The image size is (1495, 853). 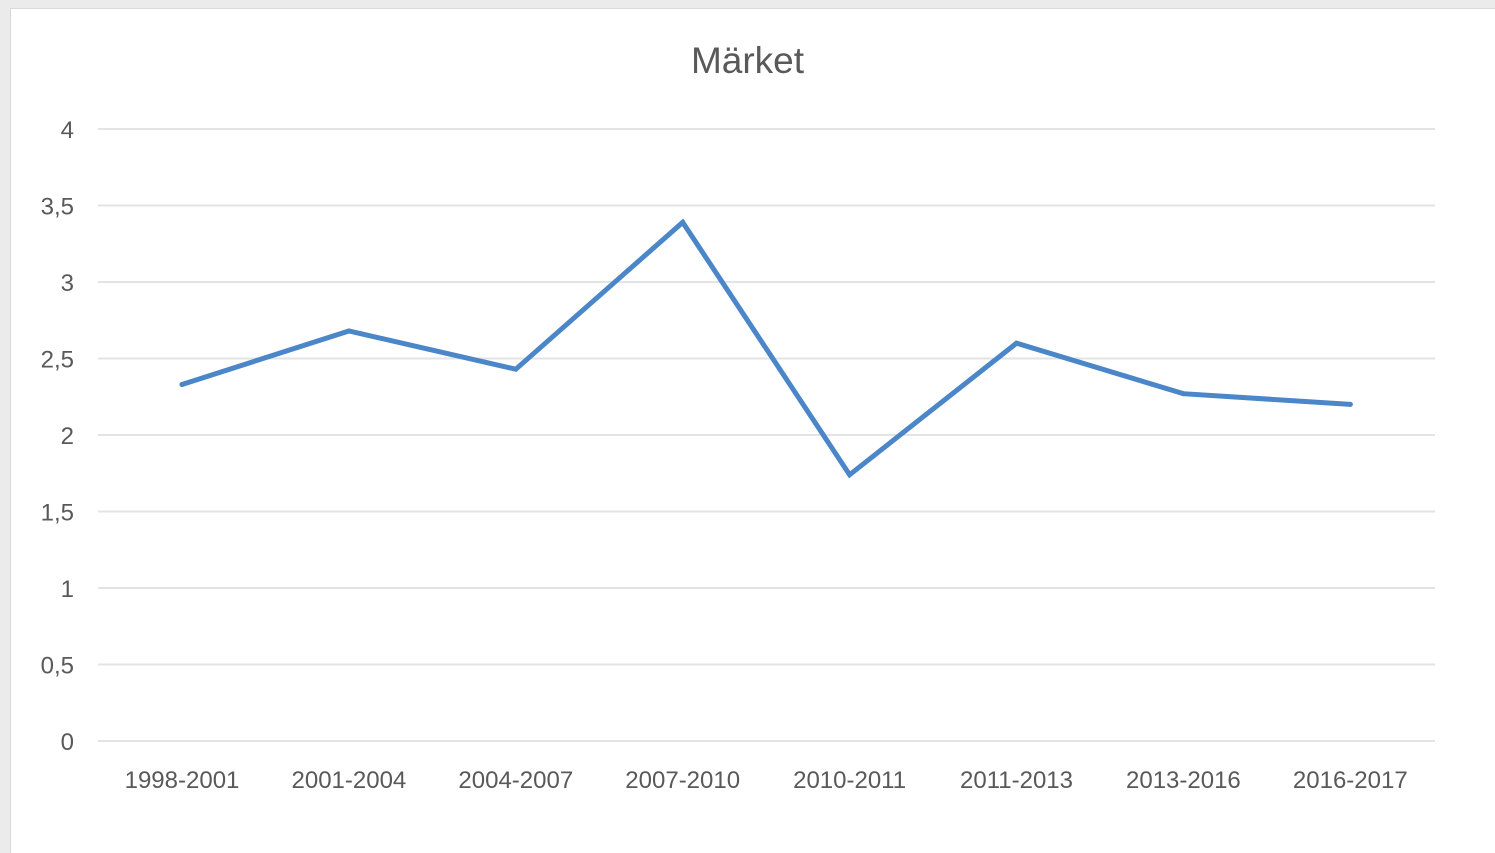 I want to click on x-tick-label: 2013-2016, so click(x=1183, y=780).